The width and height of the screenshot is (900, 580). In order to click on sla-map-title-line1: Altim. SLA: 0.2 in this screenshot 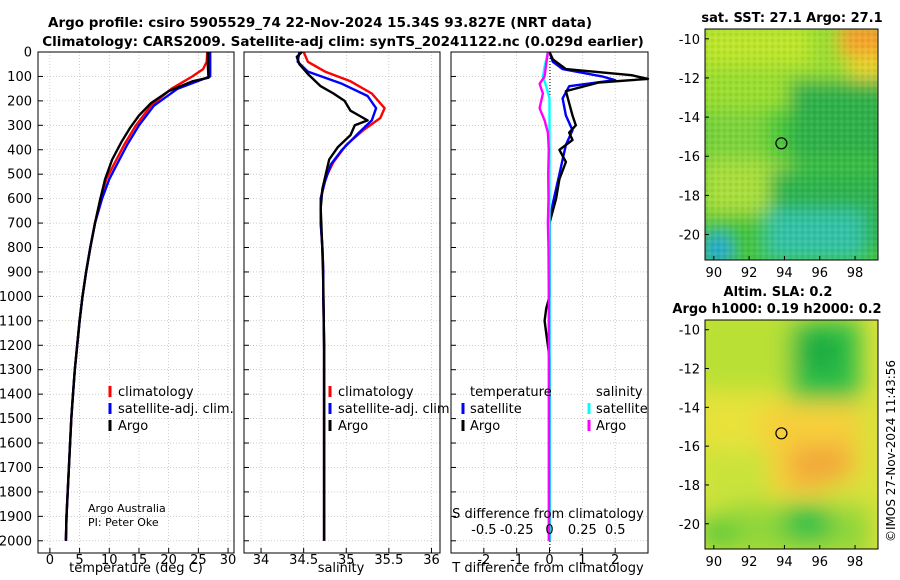, I will do `click(778, 292)`.